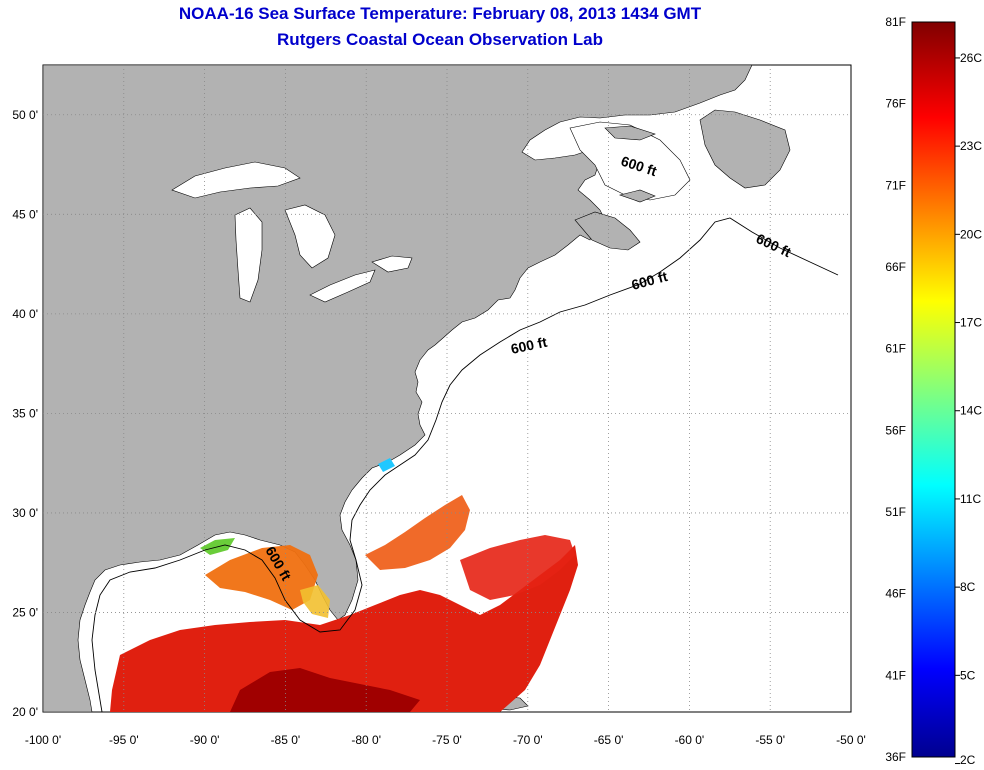 Image resolution: width=984 pixels, height=770 pixels. Describe the element at coordinates (392, 264) in the screenshot. I see `lake-ontario` at that location.